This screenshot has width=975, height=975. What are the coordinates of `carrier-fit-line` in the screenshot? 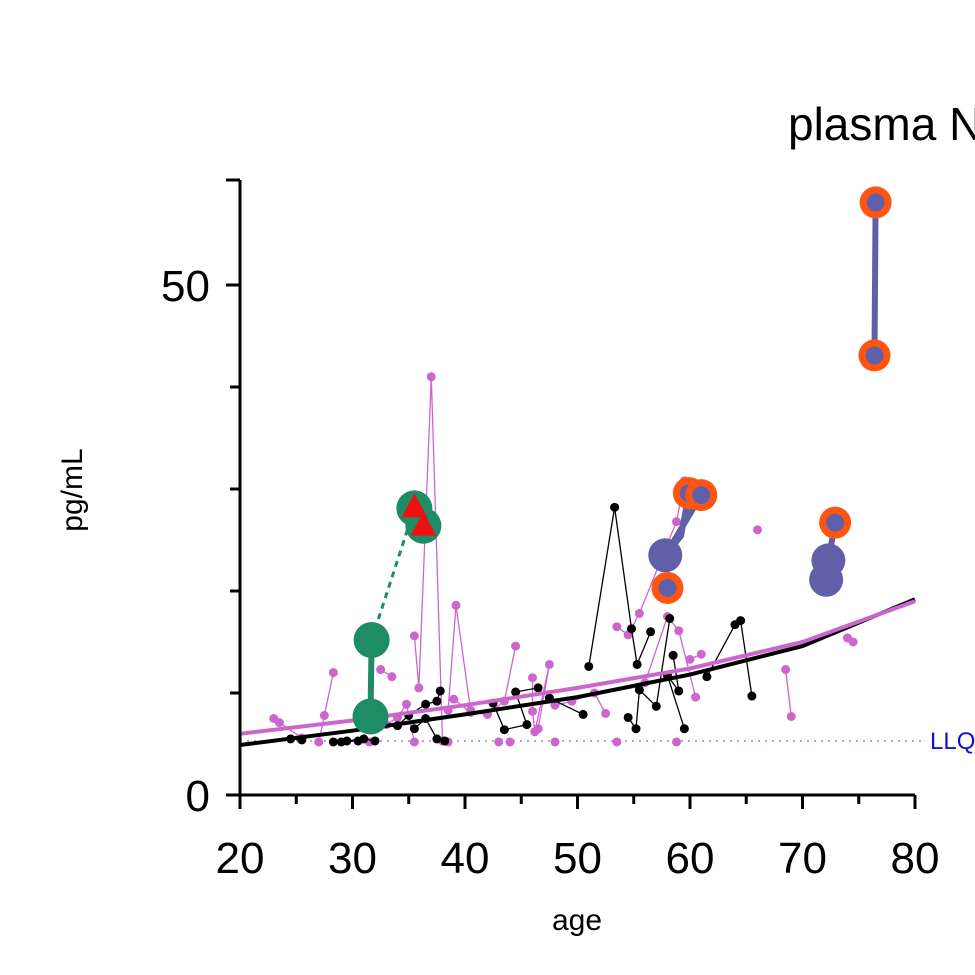 It's located at (577, 667).